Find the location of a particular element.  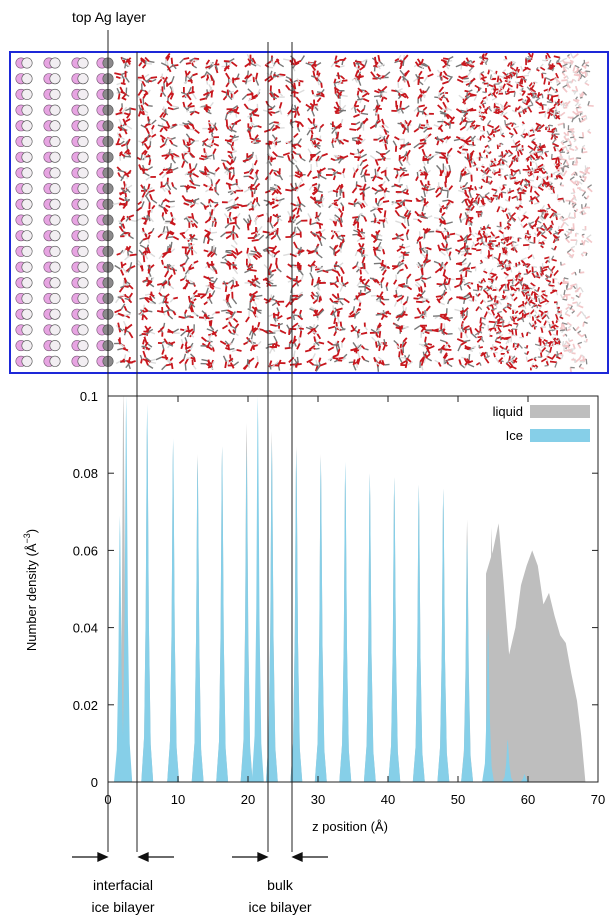

y-tick-label-3: 0.06 is located at coordinates (85, 550).